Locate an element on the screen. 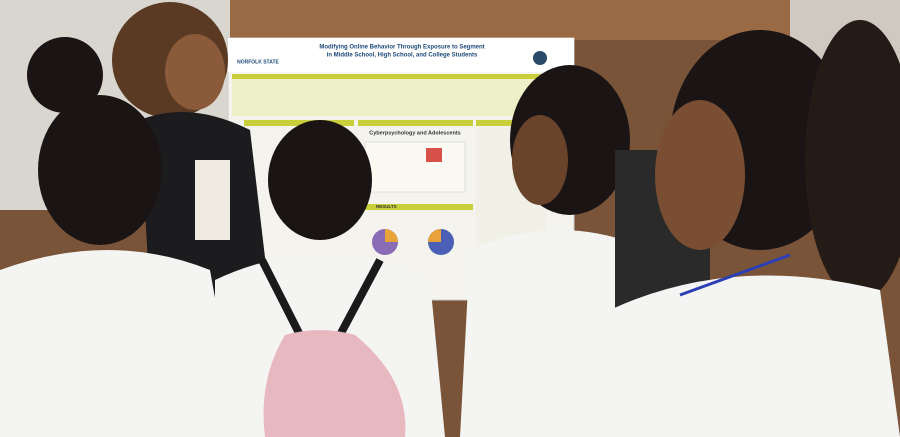  pink-backpack is located at coordinates (334, 383).